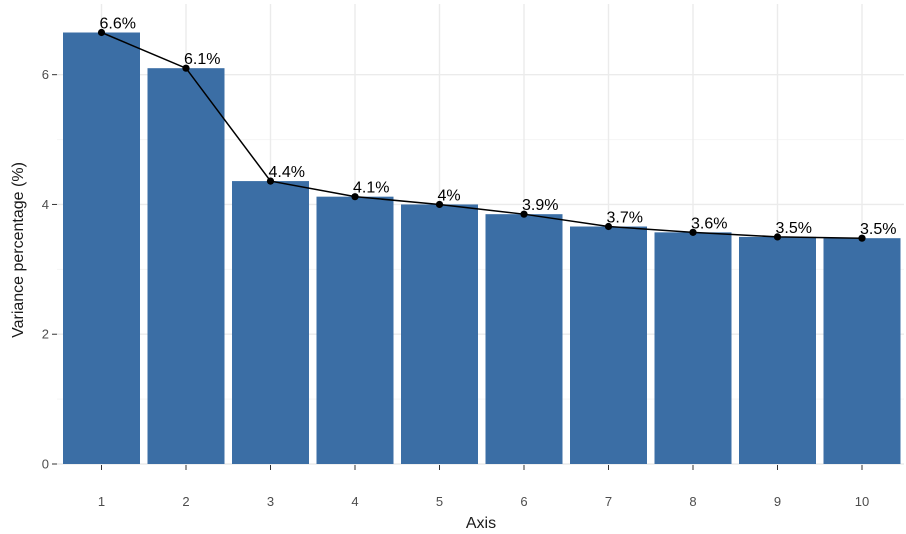 The image size is (906, 534). I want to click on x-tick-label: 5, so click(439, 501).